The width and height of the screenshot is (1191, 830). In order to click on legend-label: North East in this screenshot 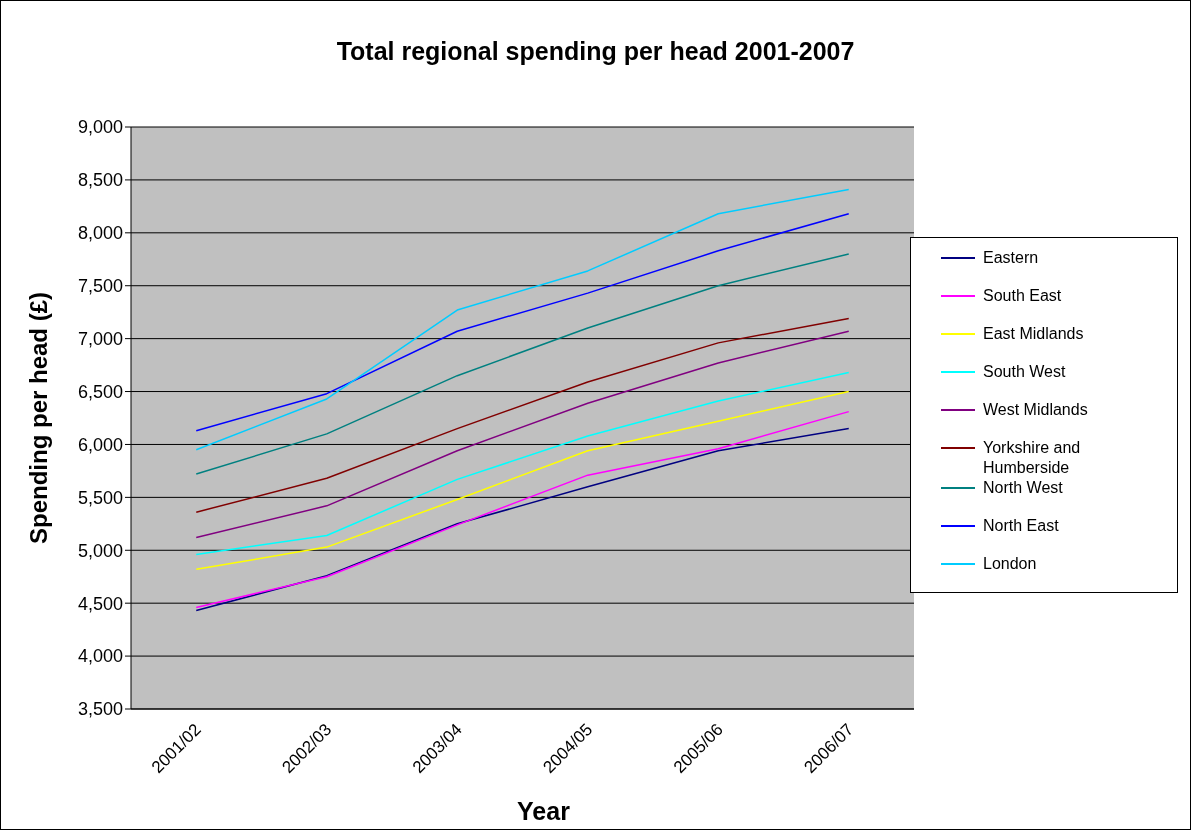, I will do `click(1021, 526)`.